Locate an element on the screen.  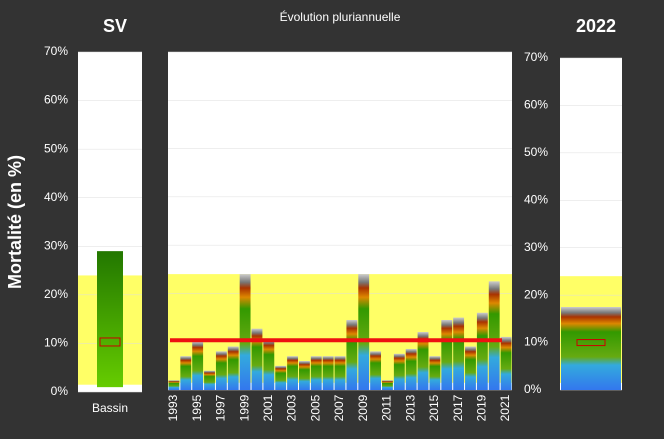
x-tick-label: Bassin is located at coordinates (110, 408).